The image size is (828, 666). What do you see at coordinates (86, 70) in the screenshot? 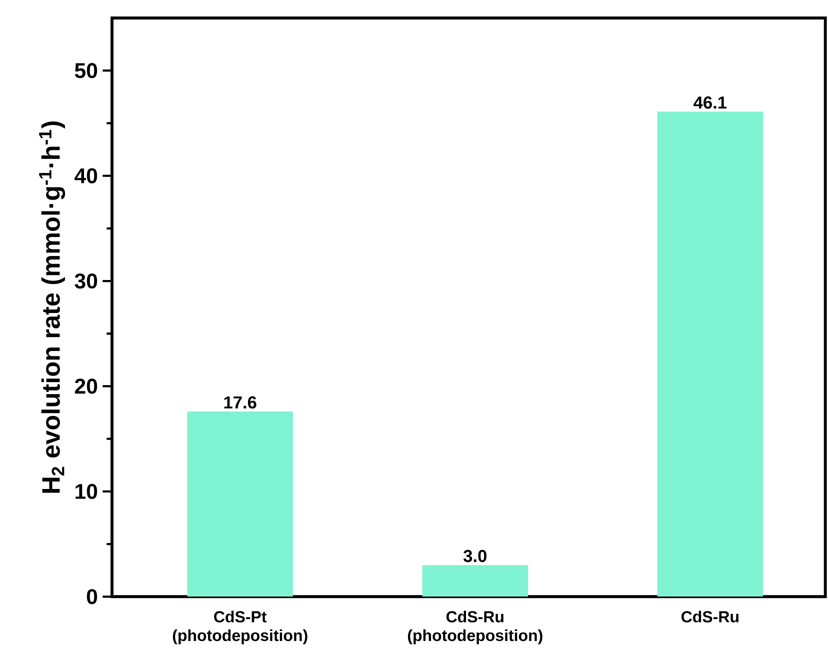
I see `y-tick-label: 50` at bounding box center [86, 70].